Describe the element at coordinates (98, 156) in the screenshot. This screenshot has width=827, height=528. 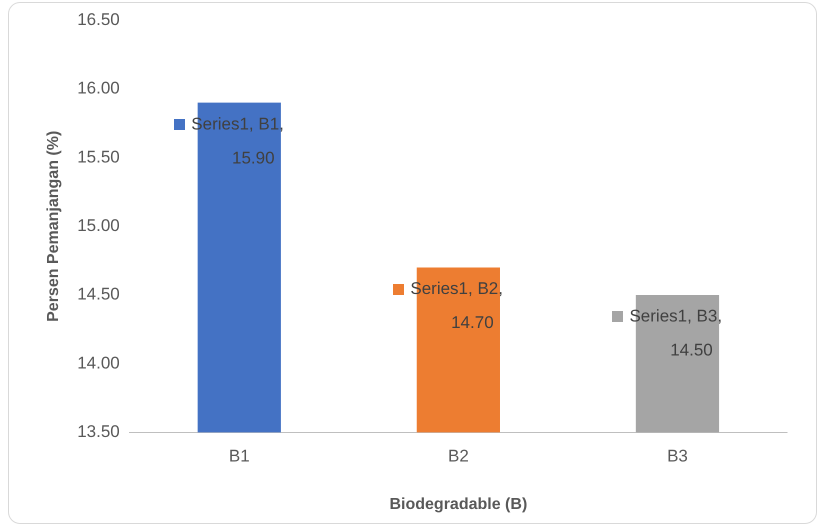
I see `y-tick-label: 15.50` at that location.